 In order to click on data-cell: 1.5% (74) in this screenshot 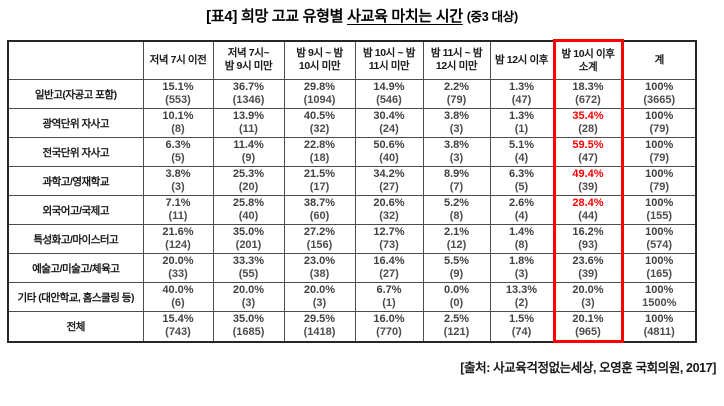, I will do `click(522, 326)`.